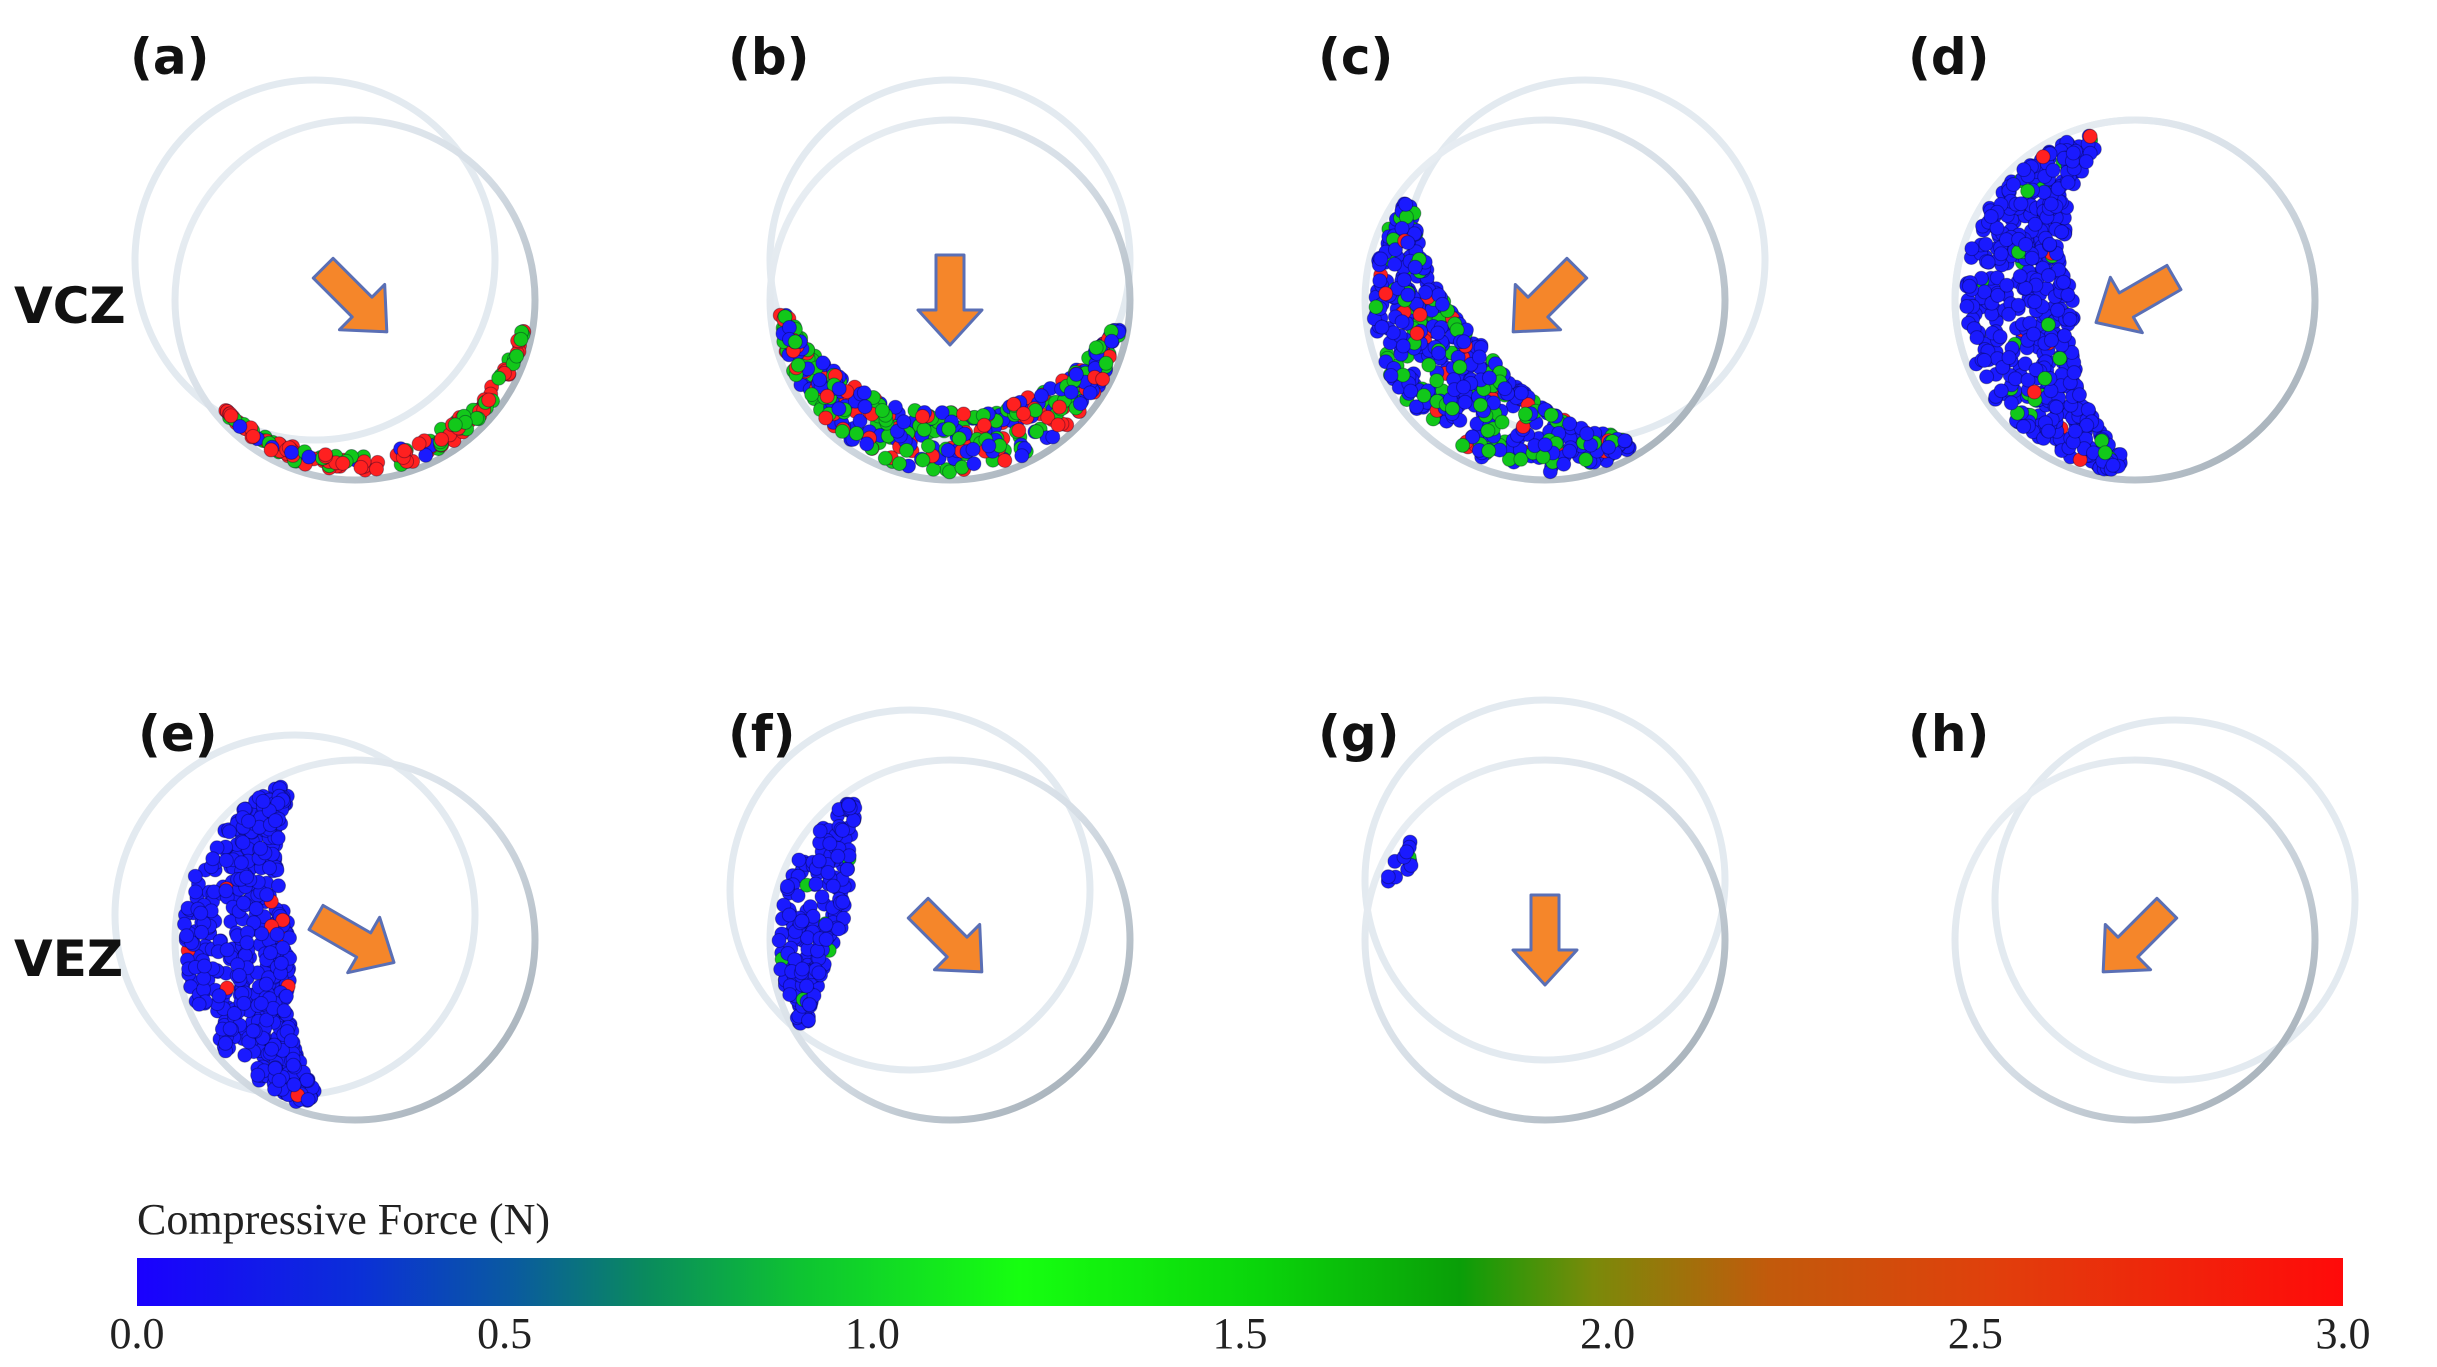 The height and width of the screenshot is (1367, 2437). What do you see at coordinates (1949, 57) in the screenshot?
I see `panel-label-d: (d)` at bounding box center [1949, 57].